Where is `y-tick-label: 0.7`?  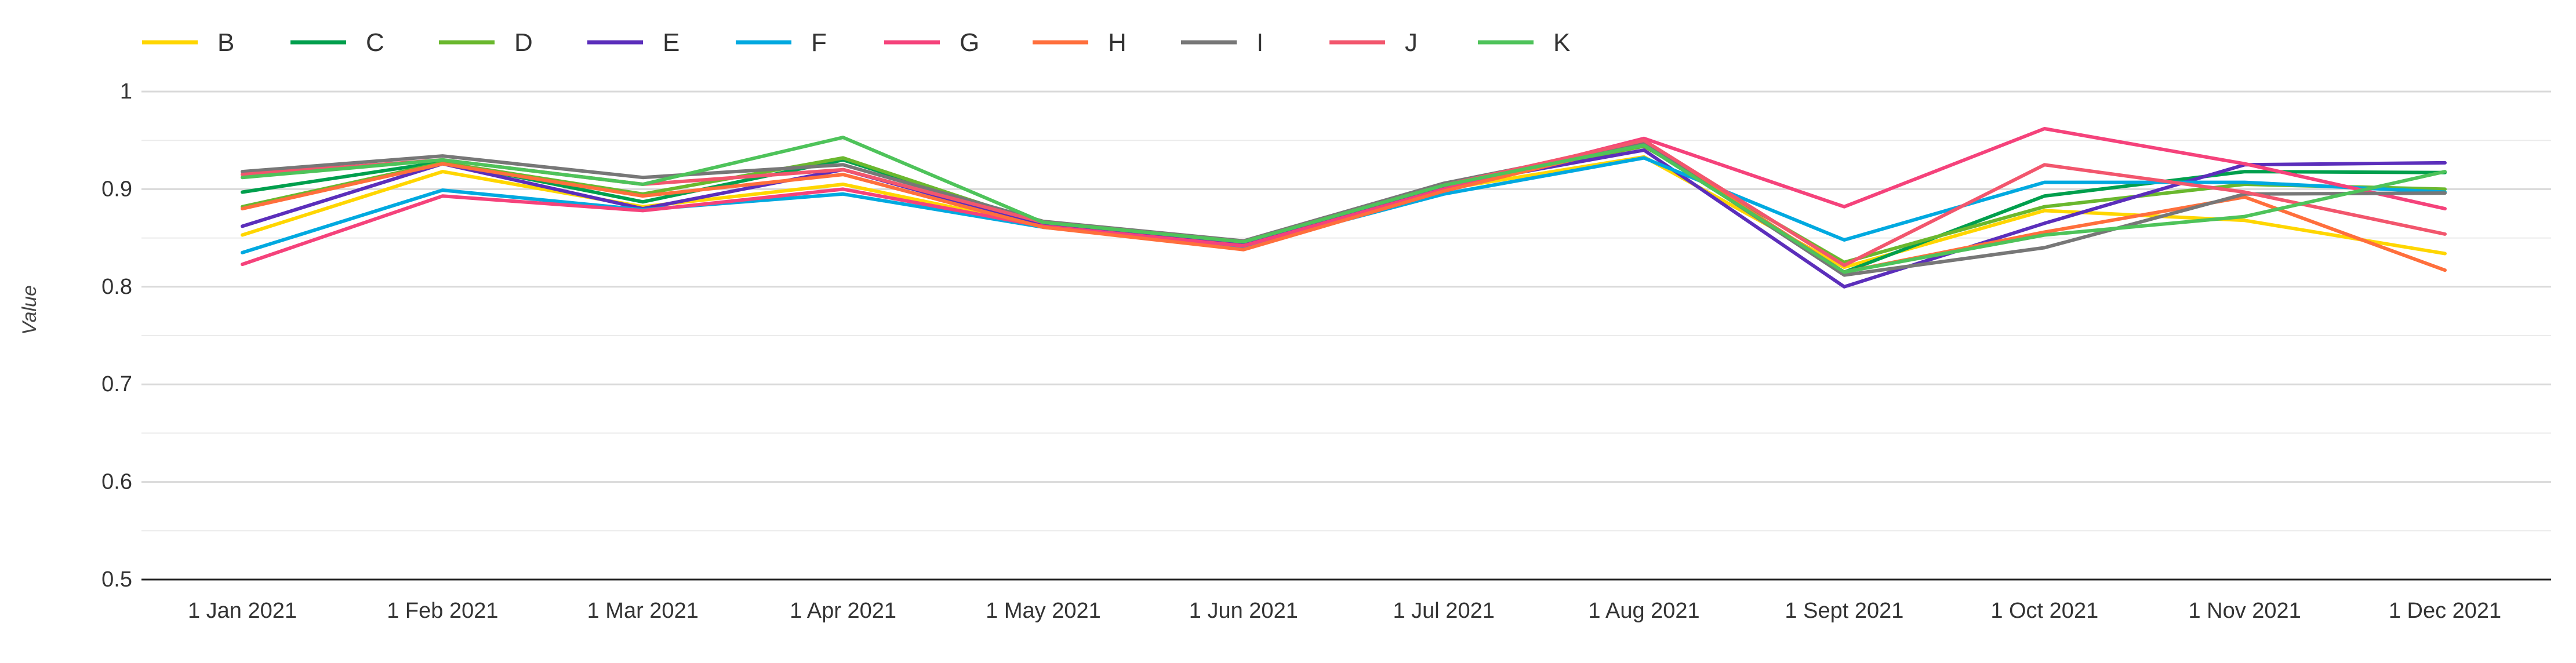 y-tick-label: 0.7 is located at coordinates (116, 384).